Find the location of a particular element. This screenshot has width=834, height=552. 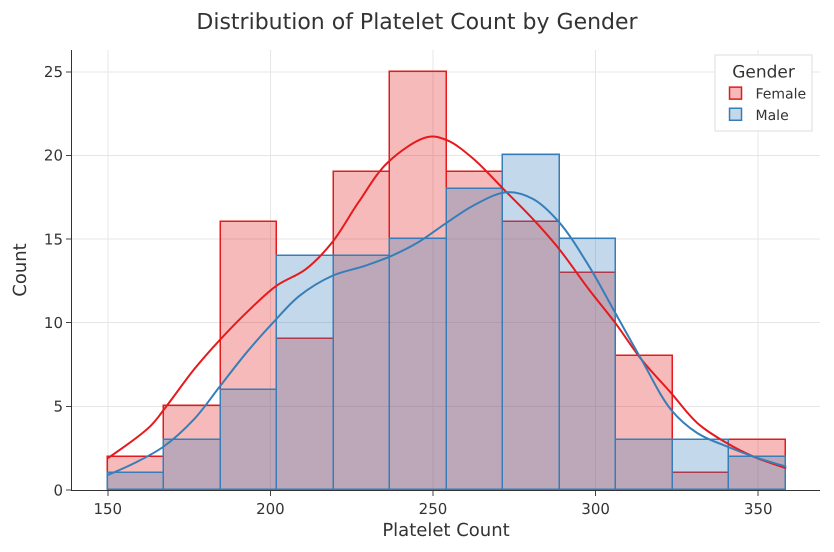

x-axis-title: Platelet Count is located at coordinates (446, 531).